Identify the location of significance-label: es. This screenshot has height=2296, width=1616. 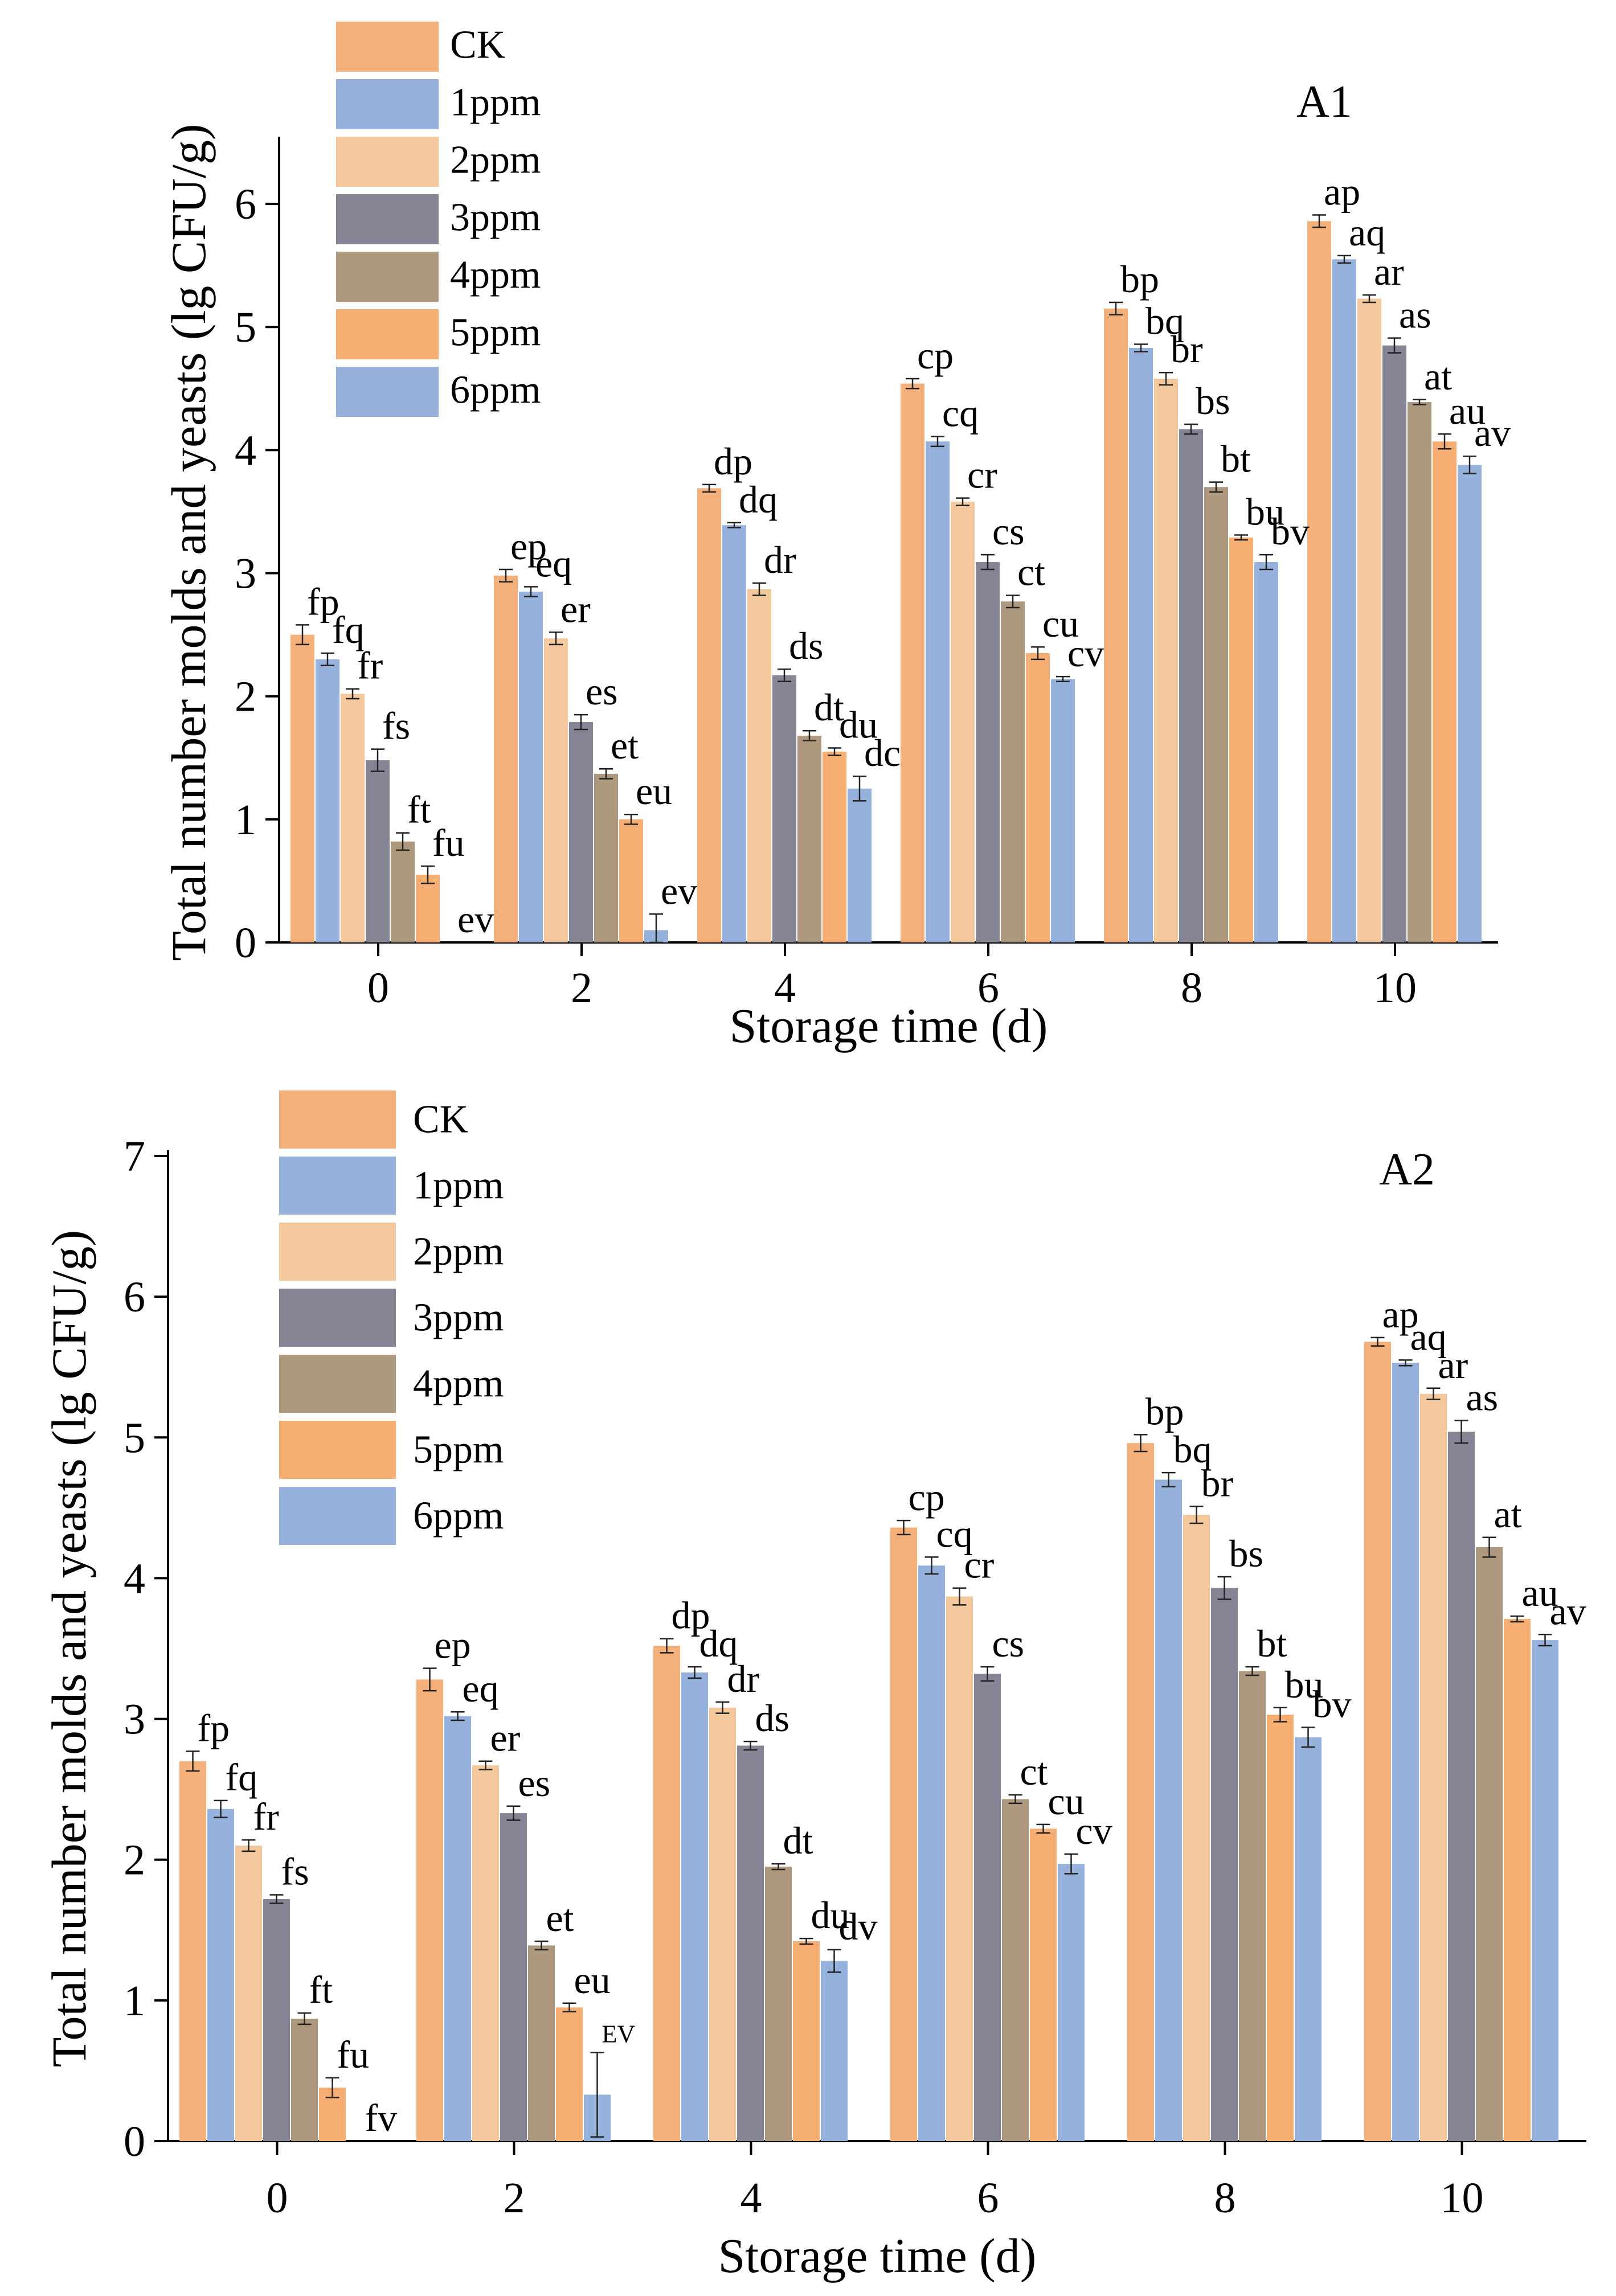
(534, 1783).